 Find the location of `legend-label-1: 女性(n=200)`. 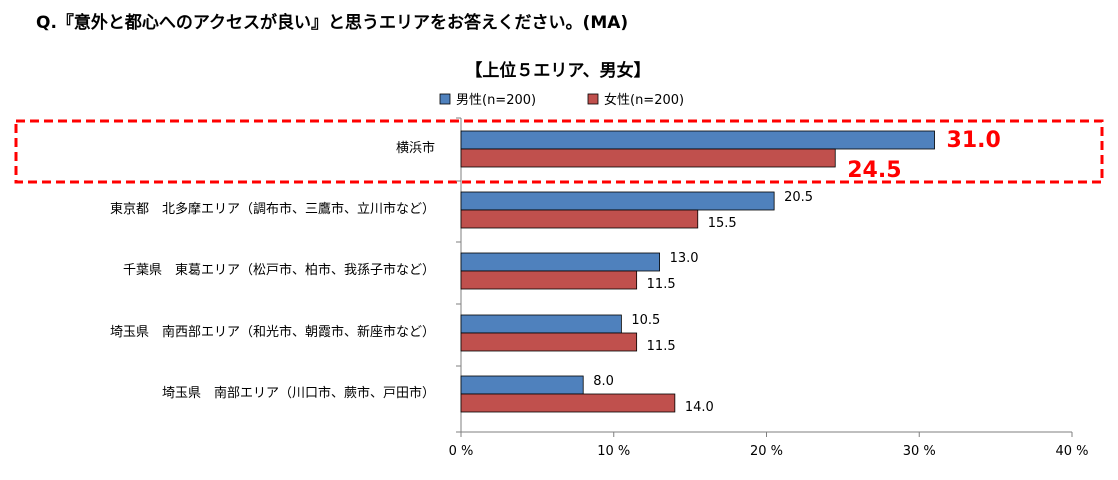

legend-label-1: 女性(n=200) is located at coordinates (644, 100).